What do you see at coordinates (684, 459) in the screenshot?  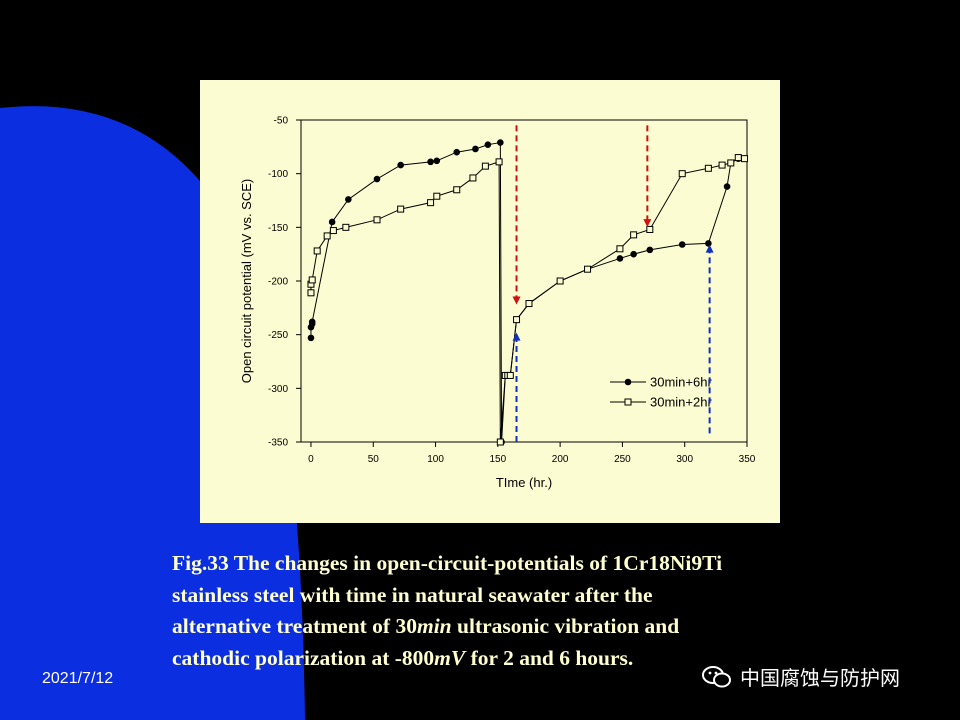 I see `x-tick-label: 300` at bounding box center [684, 459].